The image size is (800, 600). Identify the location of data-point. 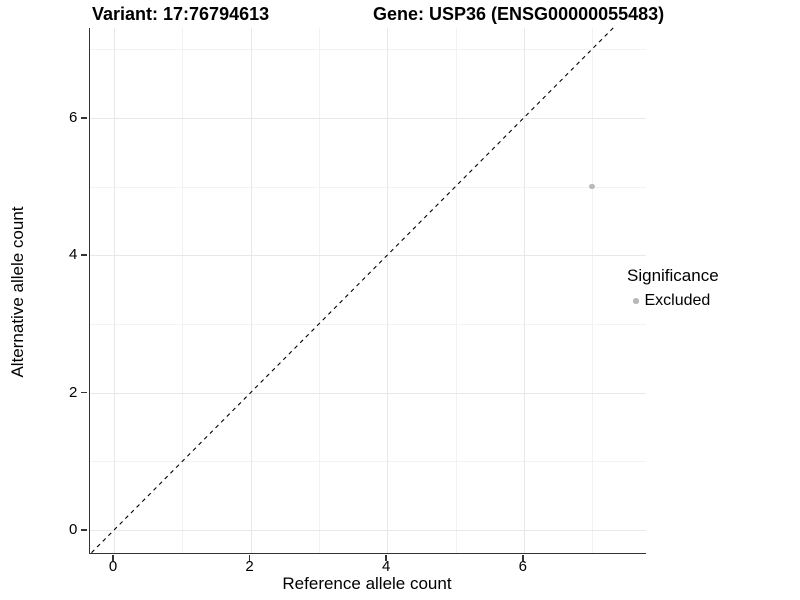
(592, 186).